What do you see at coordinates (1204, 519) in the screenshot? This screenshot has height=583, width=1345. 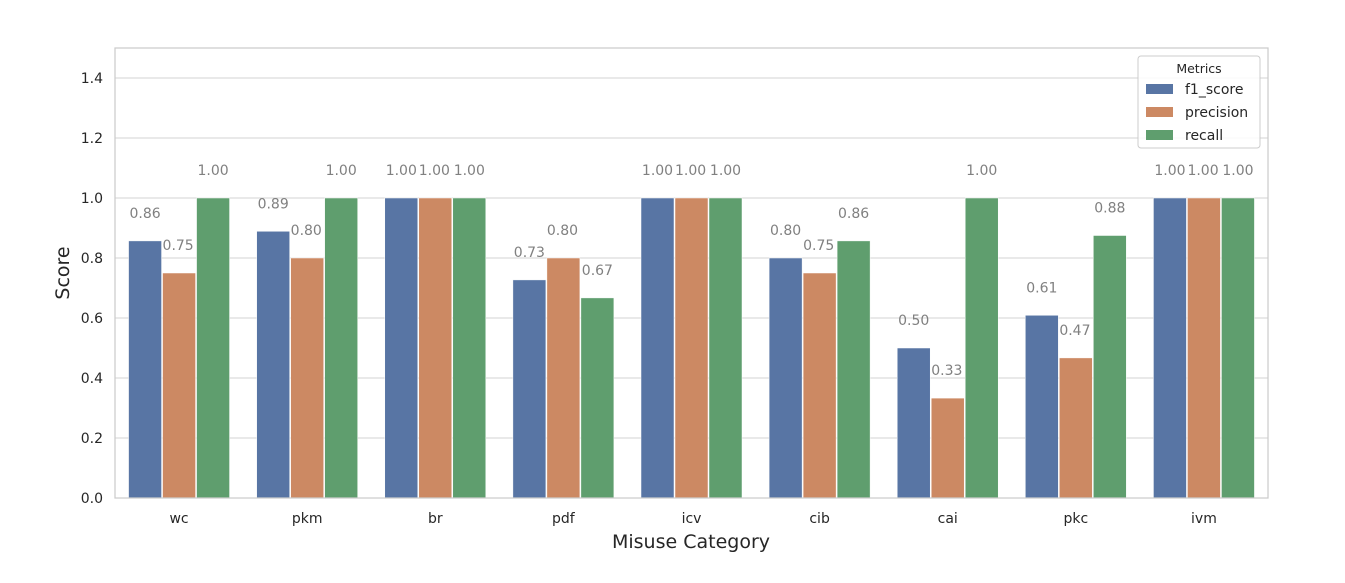 I see `x-tick-label: ivm` at bounding box center [1204, 519].